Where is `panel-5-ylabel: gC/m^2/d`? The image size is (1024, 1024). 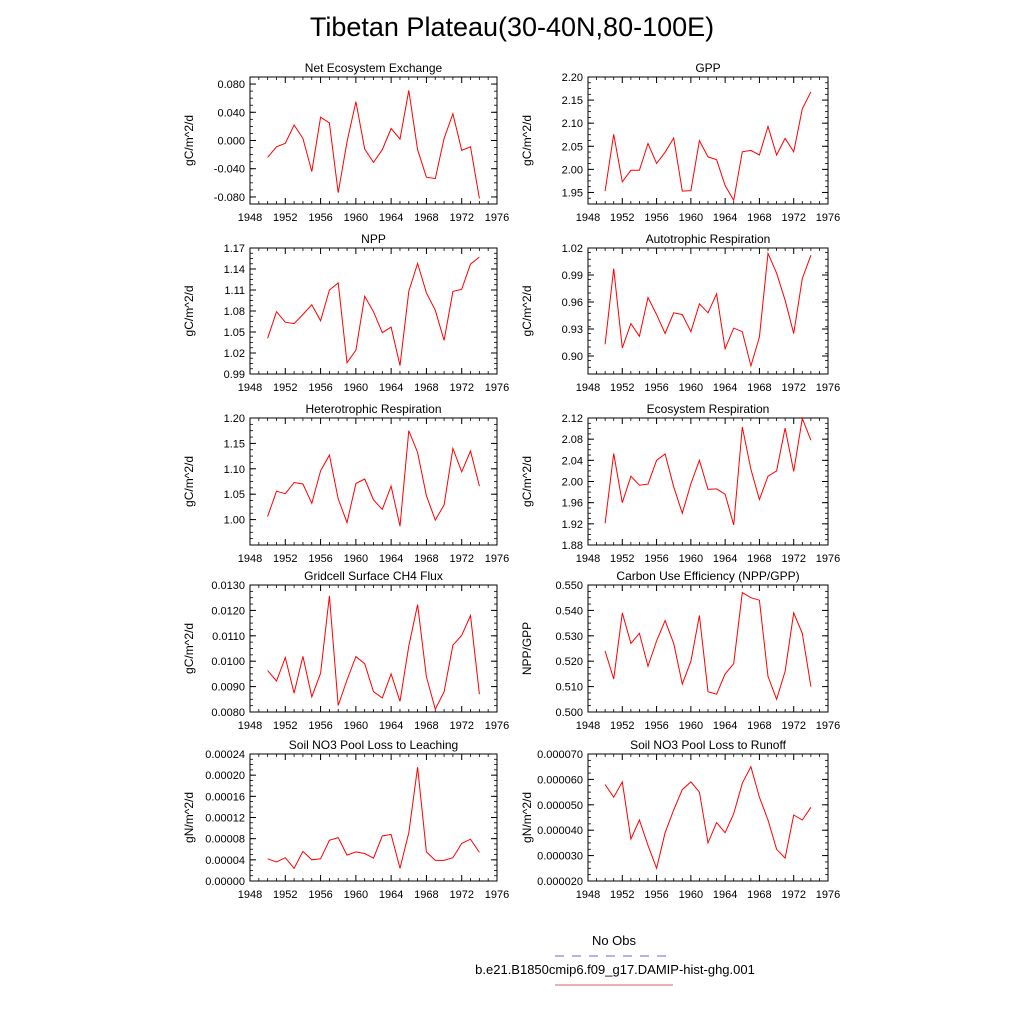
panel-5-ylabel: gC/m^2/d is located at coordinates (189, 481).